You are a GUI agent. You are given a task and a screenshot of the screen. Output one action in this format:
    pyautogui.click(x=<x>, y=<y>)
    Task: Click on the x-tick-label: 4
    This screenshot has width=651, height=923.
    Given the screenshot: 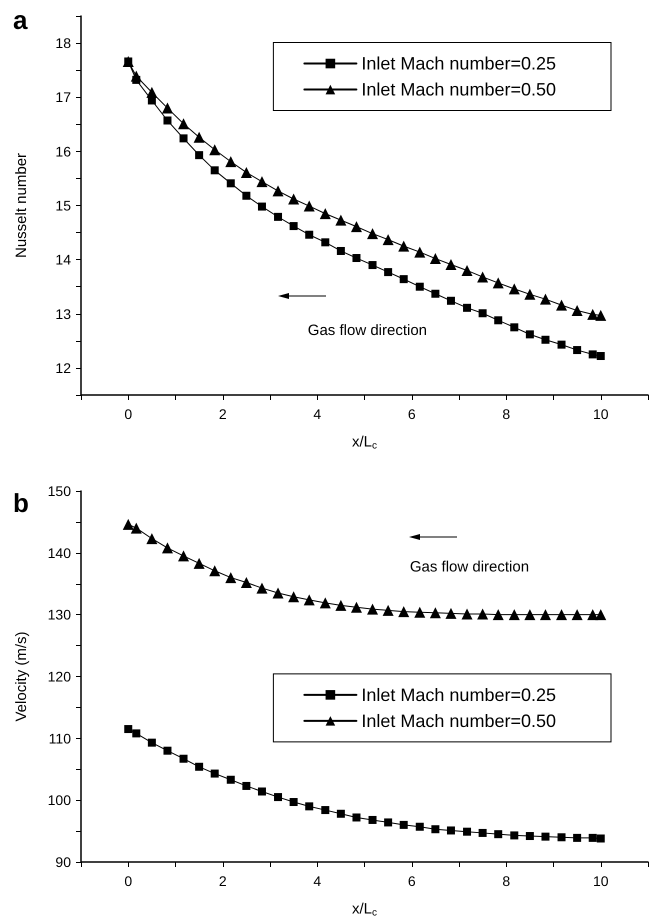 What is the action you would take?
    pyautogui.click(x=317, y=414)
    